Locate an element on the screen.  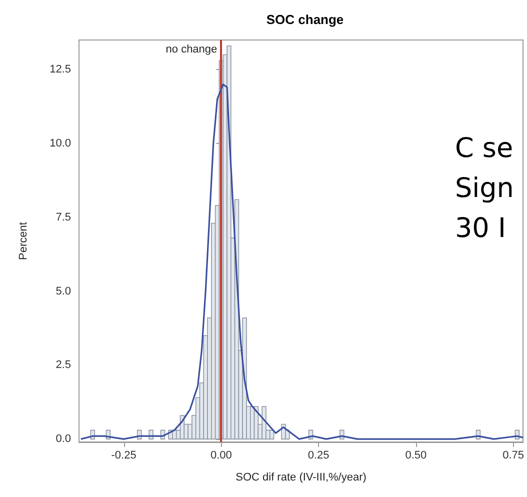
x-axis-title: SOC dif rate (IV-III,%/year) is located at coordinates (301, 478).